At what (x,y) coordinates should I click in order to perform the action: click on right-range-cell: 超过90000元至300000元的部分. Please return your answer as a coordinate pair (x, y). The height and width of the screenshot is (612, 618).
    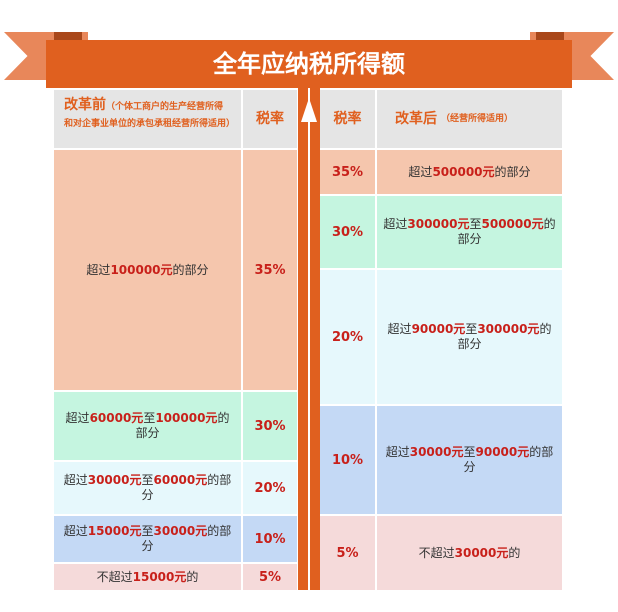
    Looking at the image, I should click on (469, 337).